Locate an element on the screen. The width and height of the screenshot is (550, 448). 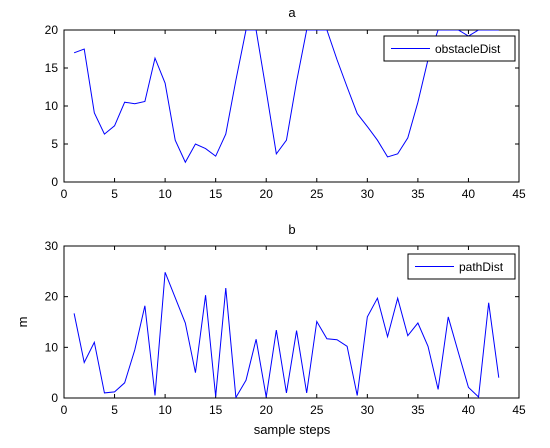
panel-b-y-axis-label: m is located at coordinates (22, 322).